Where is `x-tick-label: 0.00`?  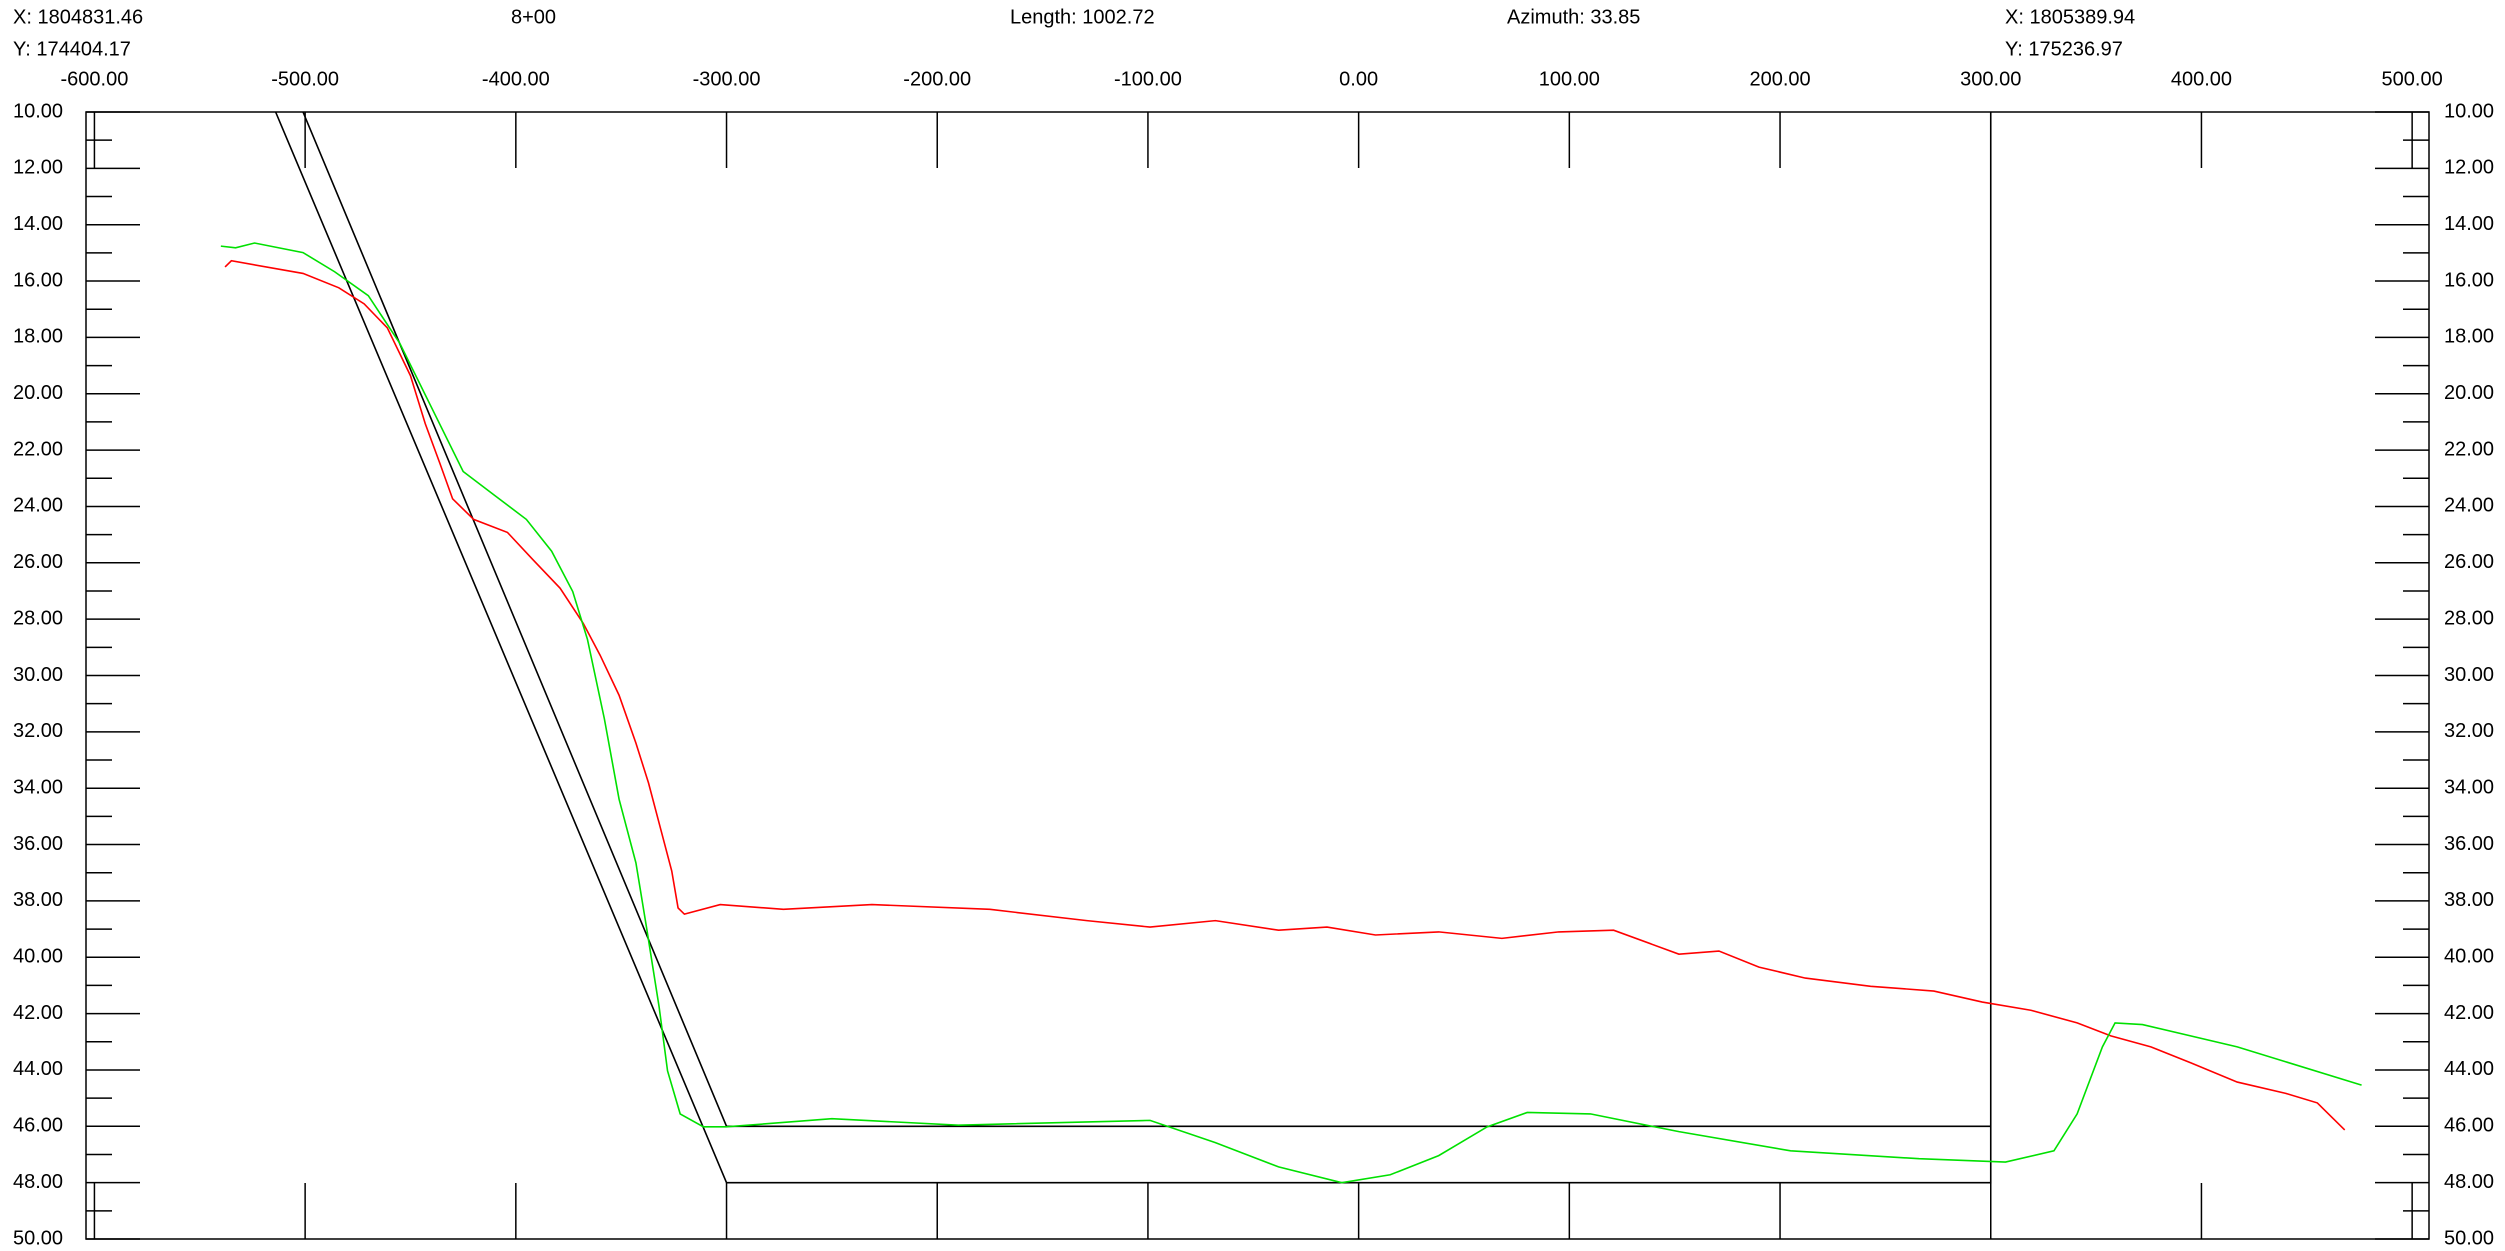
x-tick-label: 0.00 is located at coordinates (1358, 79).